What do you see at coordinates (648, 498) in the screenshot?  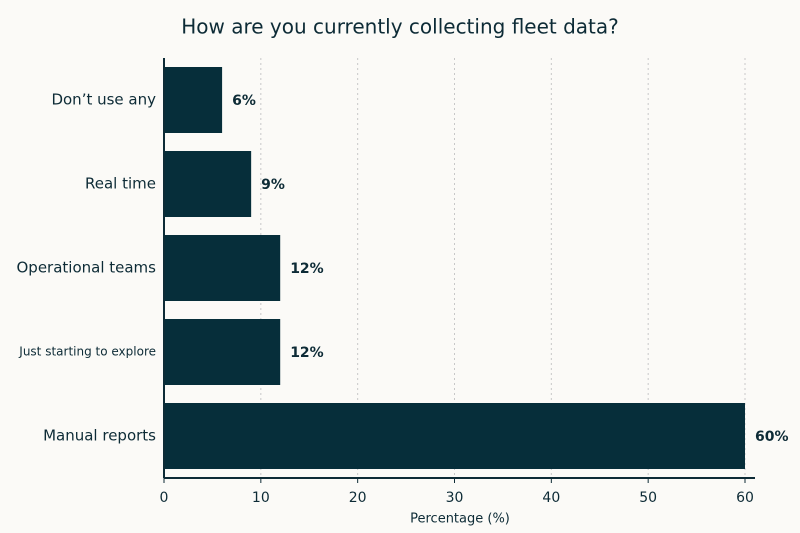 I see `x-tick-label: 50` at bounding box center [648, 498].